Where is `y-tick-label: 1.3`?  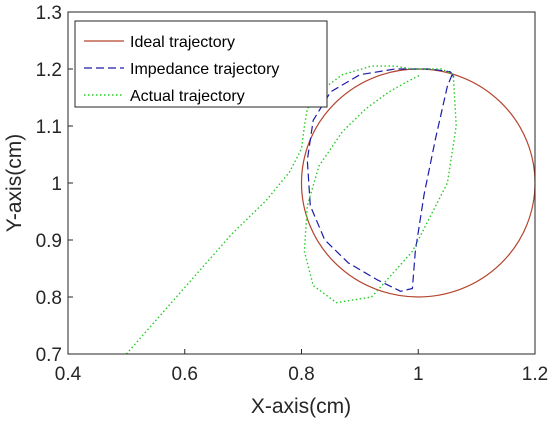 y-tick-label: 1.3 is located at coordinates (49, 13).